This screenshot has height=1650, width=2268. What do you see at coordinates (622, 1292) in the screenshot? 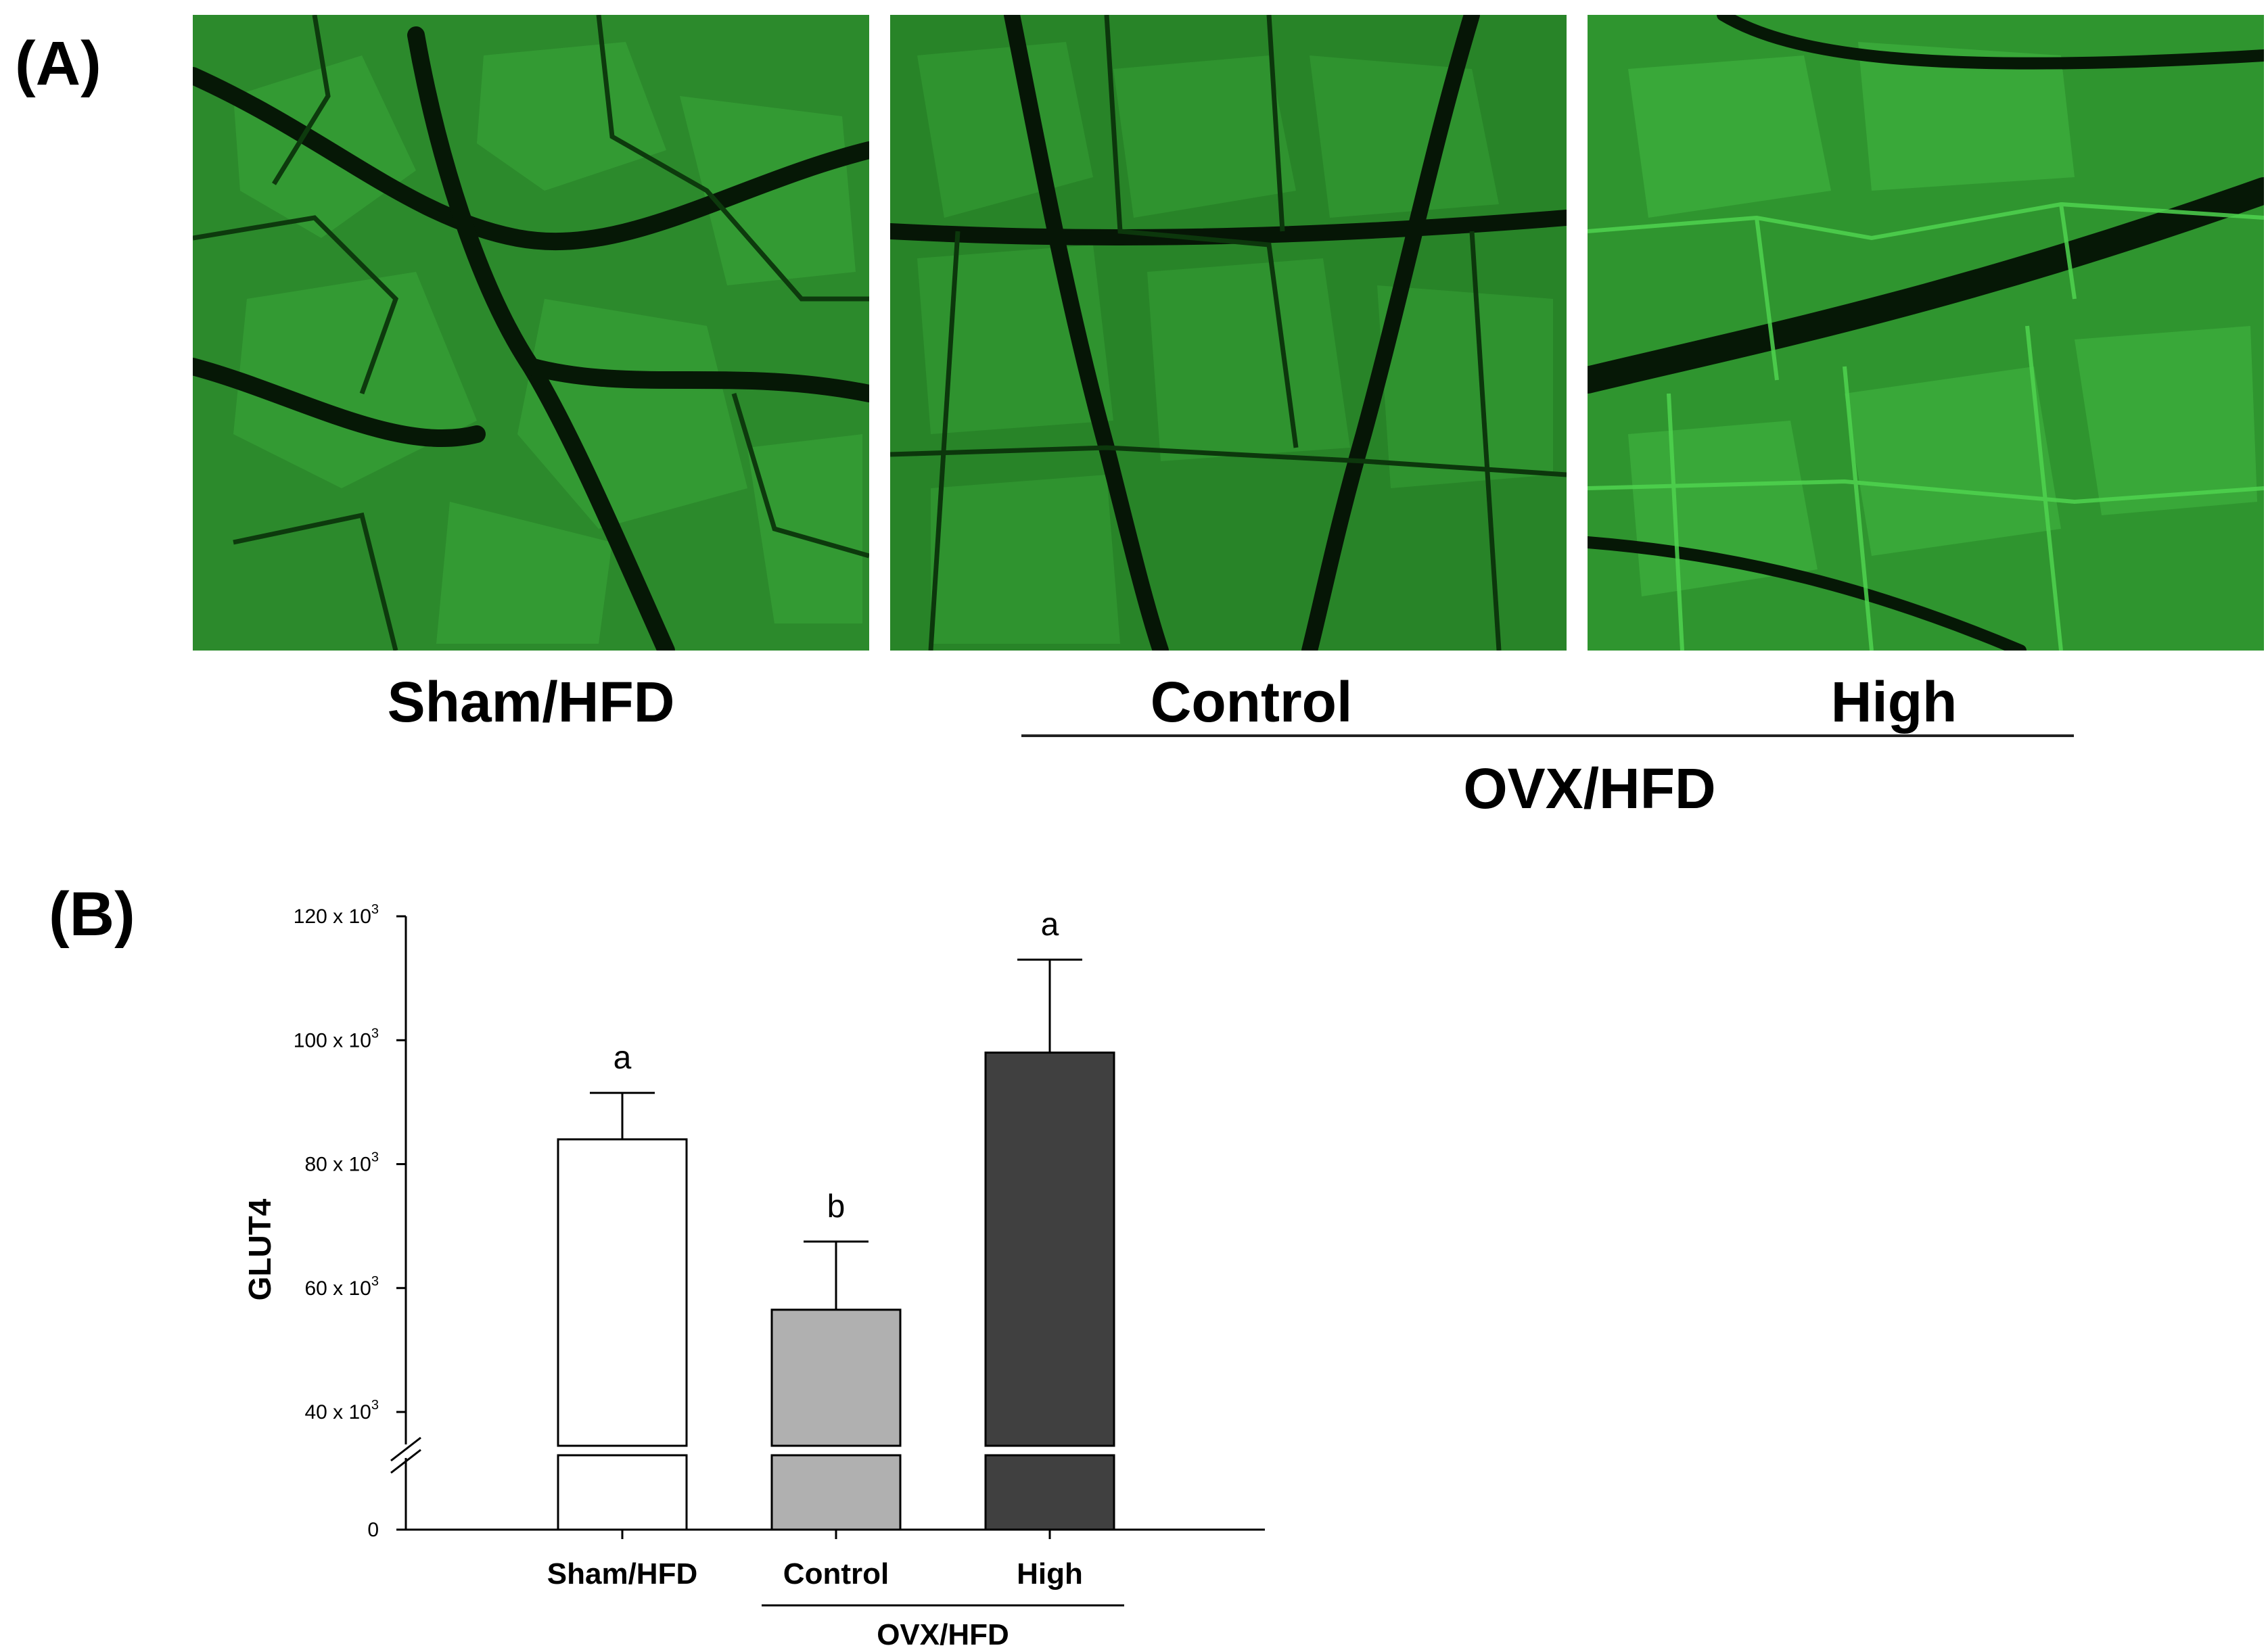
I see `bar-sham-hfd-upper` at bounding box center [622, 1292].